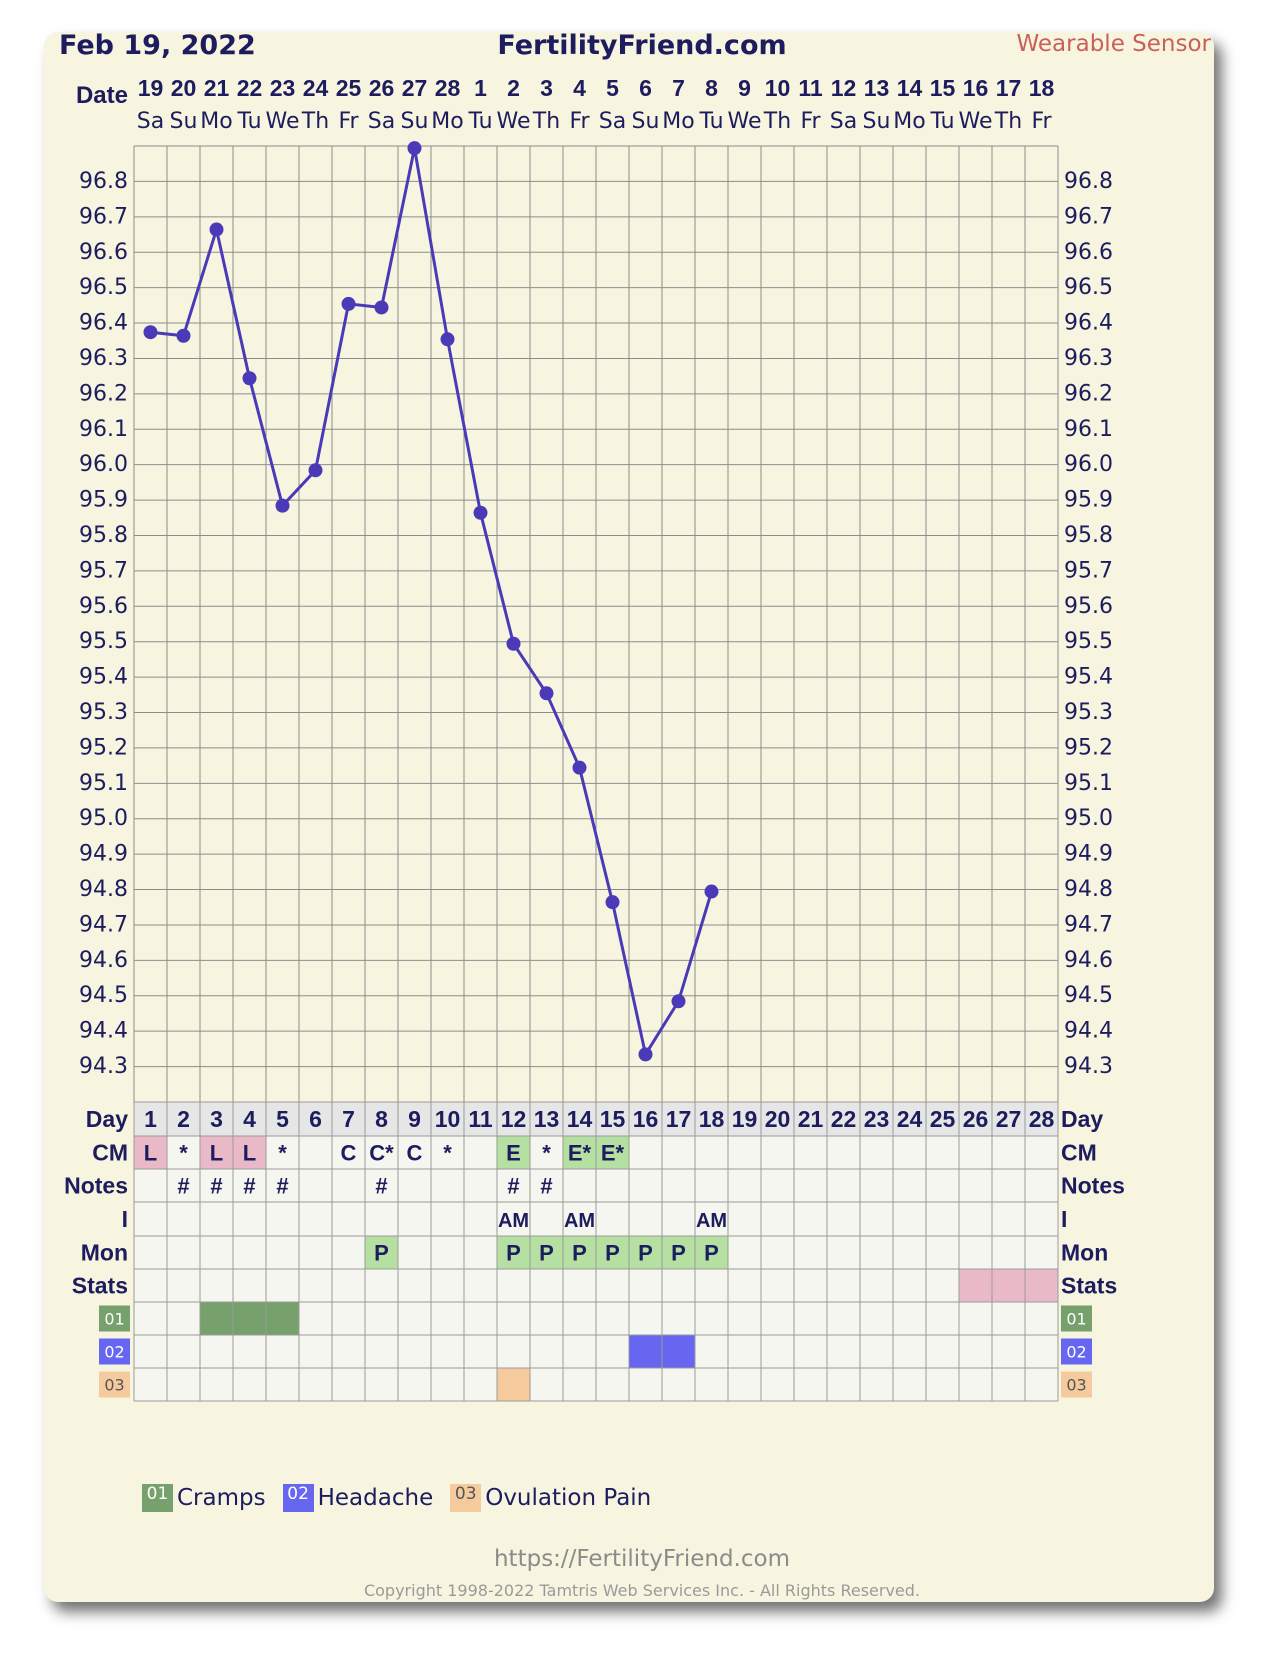 The width and height of the screenshot is (1284, 1657). Describe the element at coordinates (103, 606) in the screenshot. I see `y-tick-label-left: 95.6` at that location.